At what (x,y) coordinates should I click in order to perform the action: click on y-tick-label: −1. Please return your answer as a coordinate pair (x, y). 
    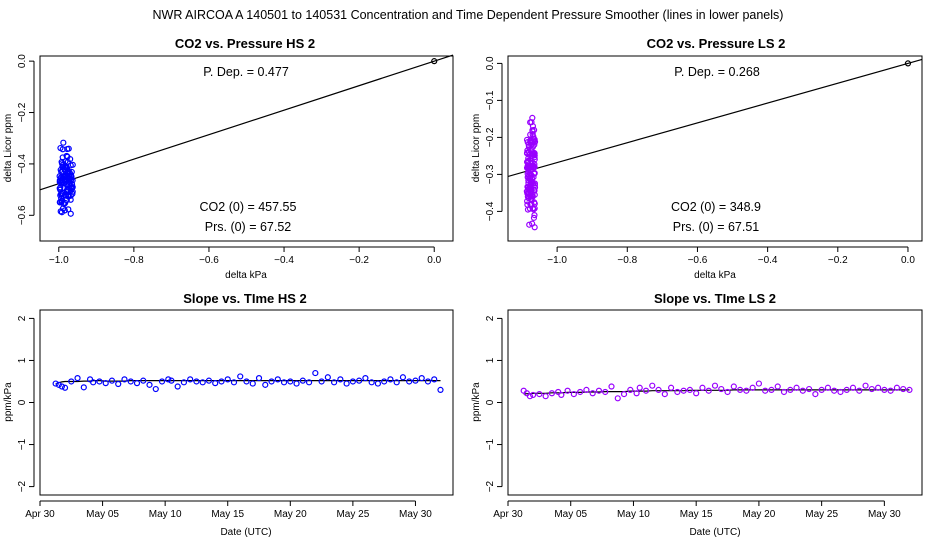
    Looking at the image, I should click on (22, 444).